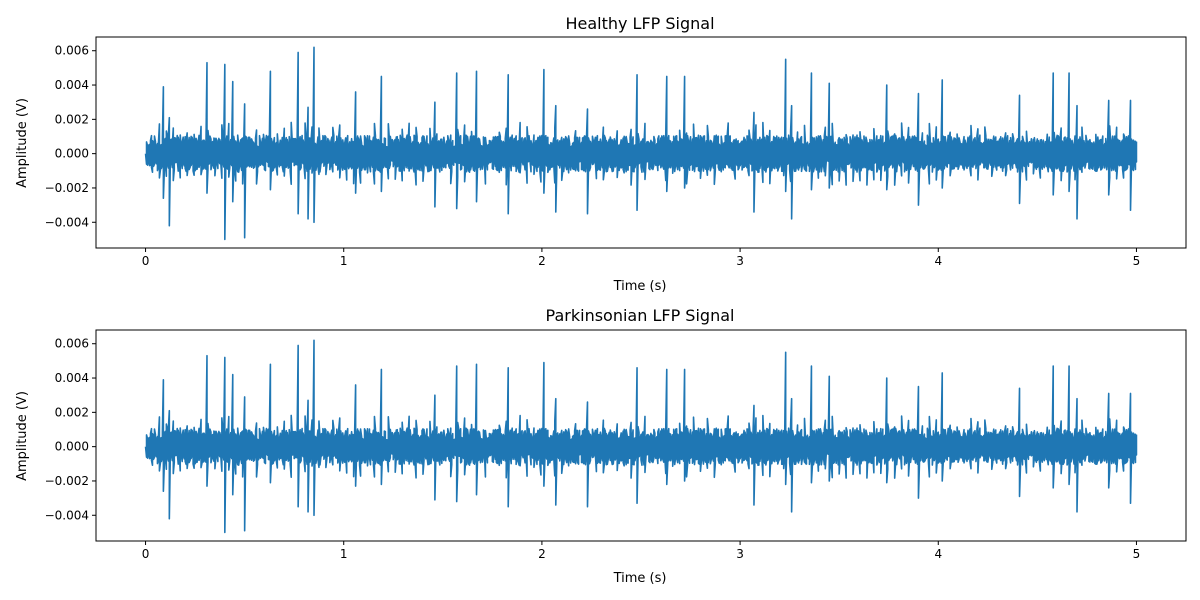 The image size is (1200, 600). I want to click on chart-title: Parkinsonian LFP Signal, so click(640, 315).